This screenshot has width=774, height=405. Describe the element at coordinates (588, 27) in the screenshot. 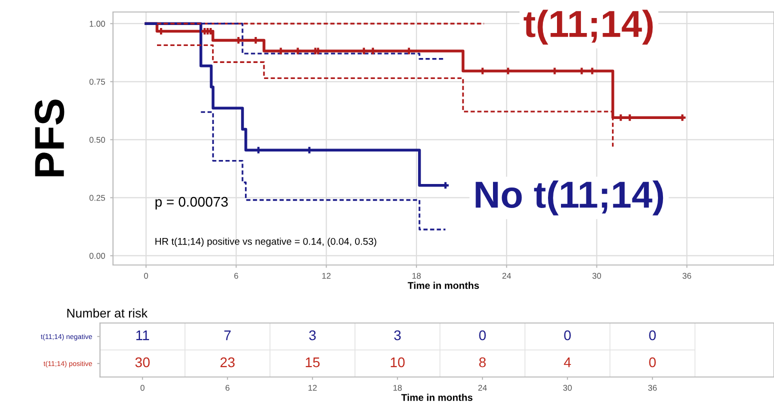

I see `series-label: t(11;14)` at that location.